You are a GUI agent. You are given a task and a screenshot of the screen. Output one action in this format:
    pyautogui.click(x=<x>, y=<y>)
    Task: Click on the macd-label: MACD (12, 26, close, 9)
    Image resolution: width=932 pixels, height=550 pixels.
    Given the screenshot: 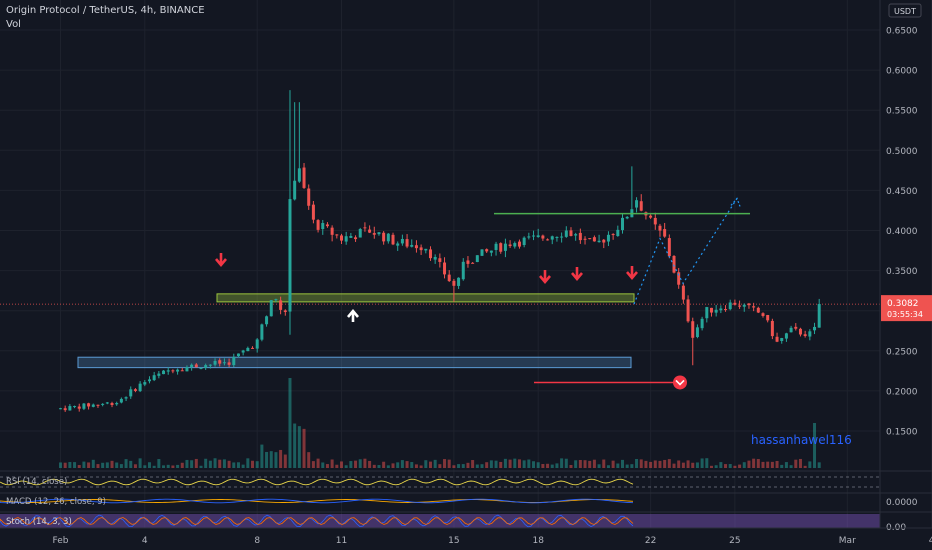 What is the action you would take?
    pyautogui.click(x=56, y=502)
    